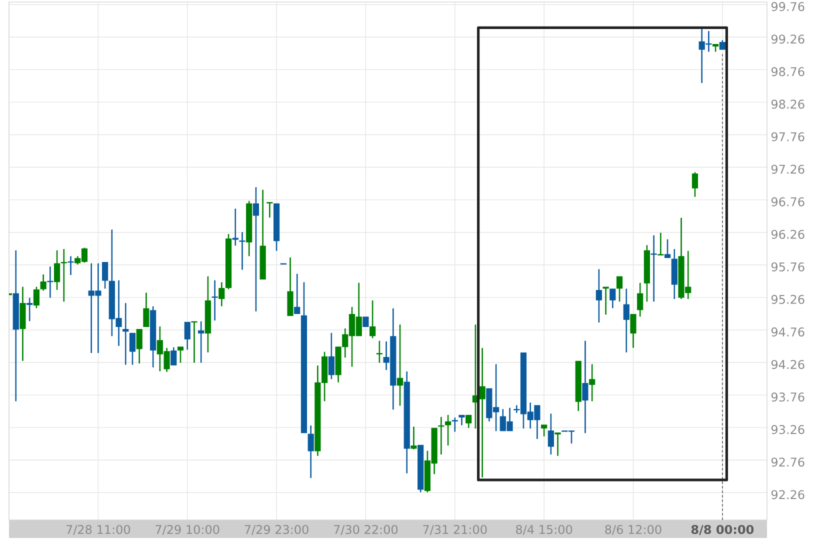  What do you see at coordinates (787, 495) in the screenshot?
I see `y-tick-label: 92.26` at bounding box center [787, 495].